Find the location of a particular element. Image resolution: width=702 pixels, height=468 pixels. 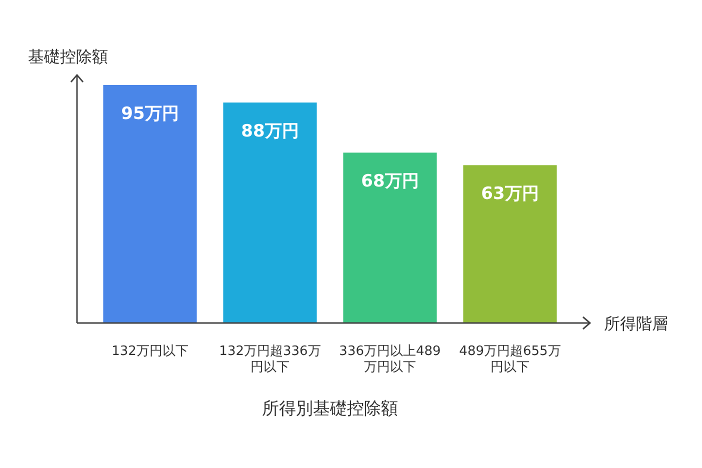

data-label: 95万円 is located at coordinates (150, 114).